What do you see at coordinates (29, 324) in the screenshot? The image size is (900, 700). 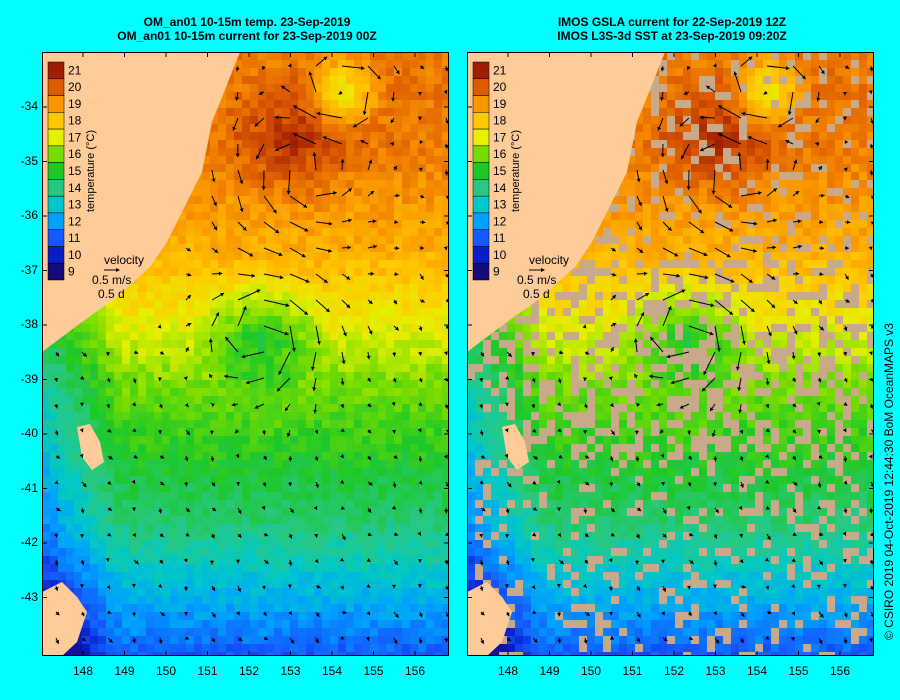 I see `latitude-tick-label: -38` at bounding box center [29, 324].